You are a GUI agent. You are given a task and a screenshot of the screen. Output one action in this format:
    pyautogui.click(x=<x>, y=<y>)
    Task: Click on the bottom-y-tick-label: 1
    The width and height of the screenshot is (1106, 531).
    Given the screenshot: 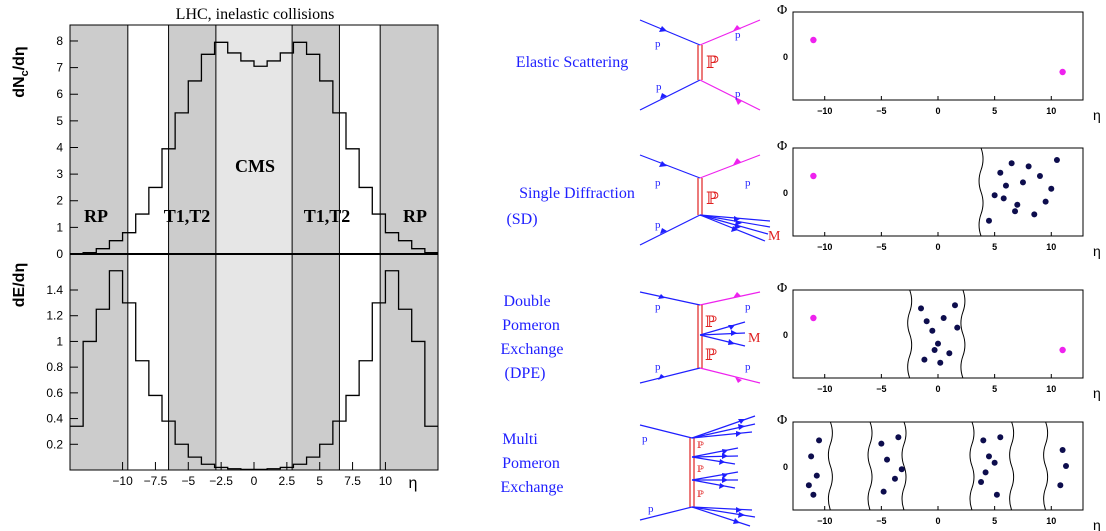 What is the action you would take?
    pyautogui.click(x=59, y=341)
    